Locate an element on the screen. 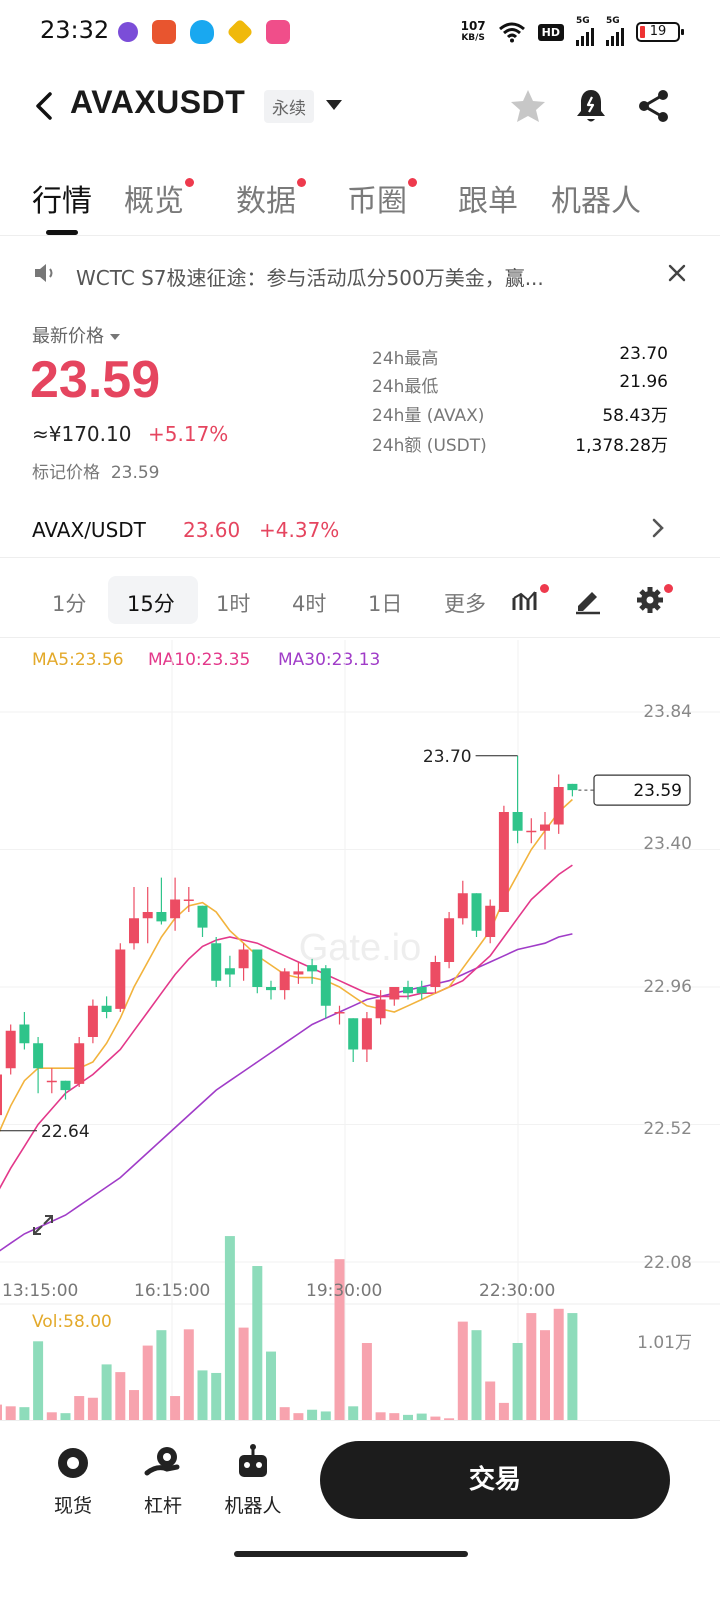 This screenshot has width=720, height=1612. nav-bots: 机器人 is located at coordinates (253, 1480).